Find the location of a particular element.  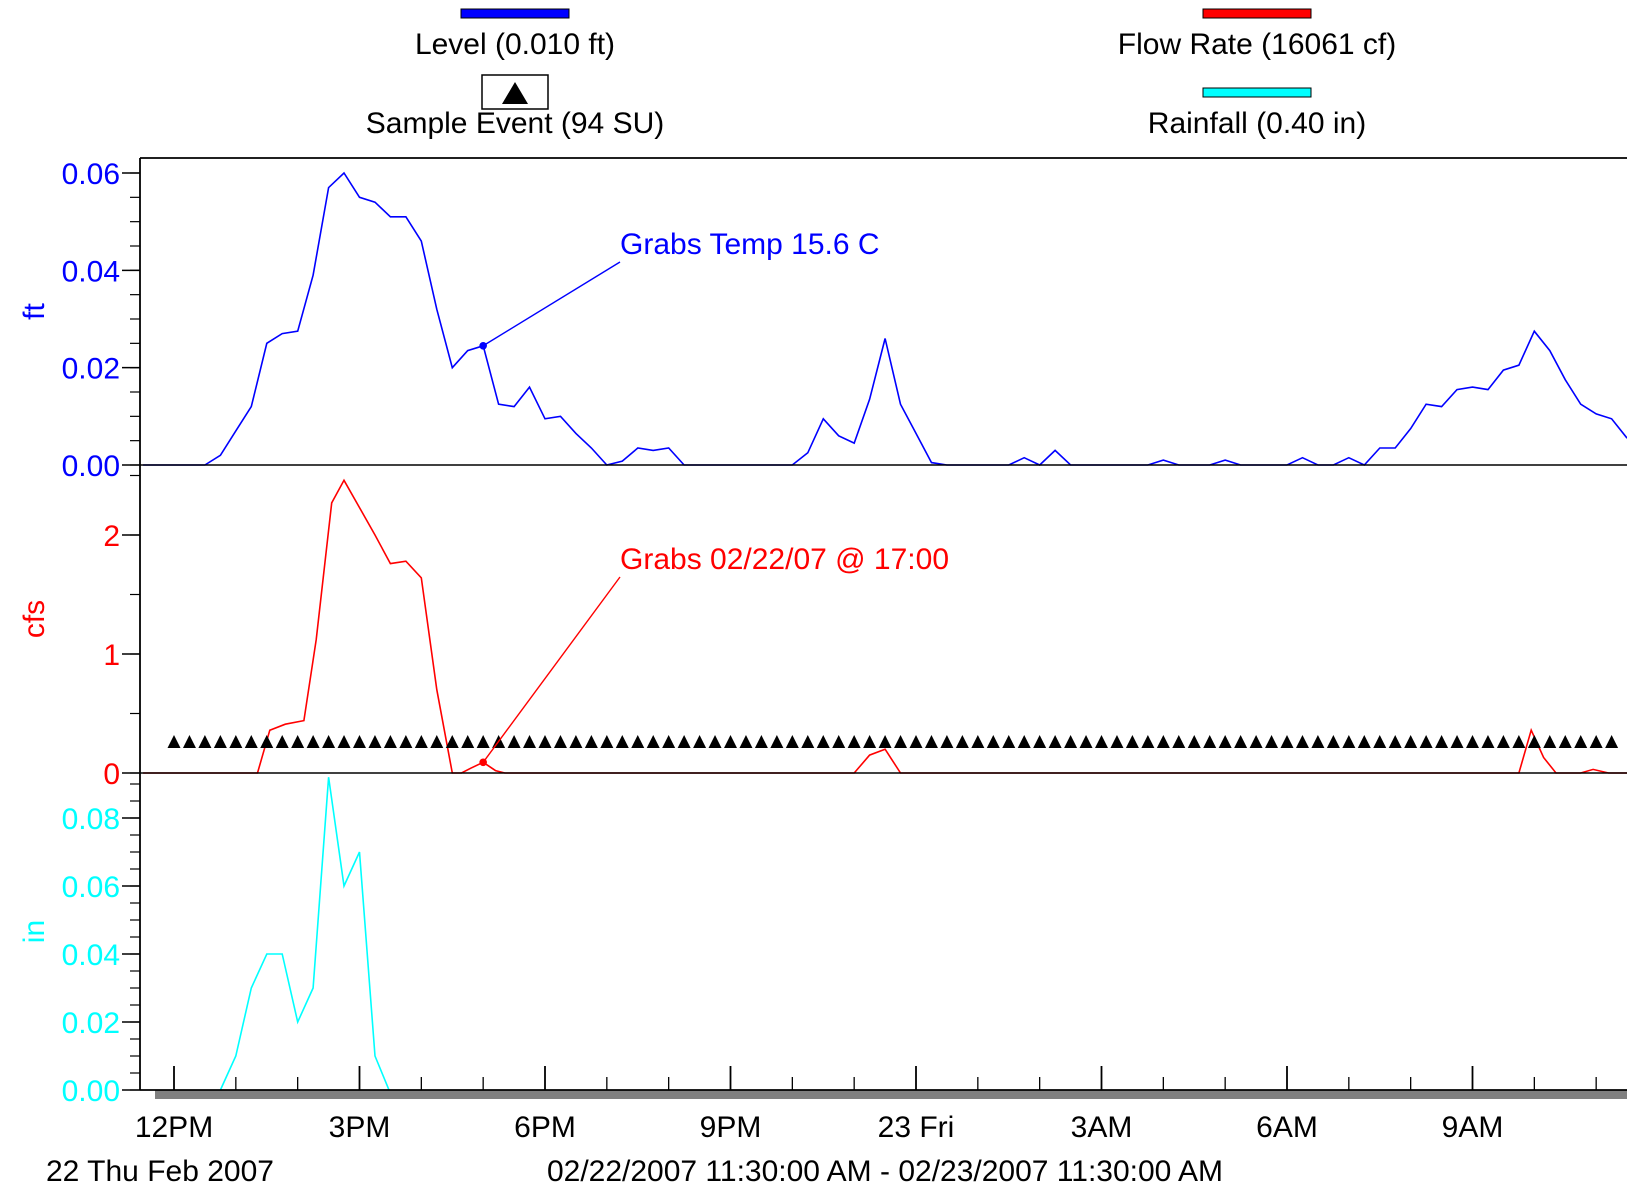

legend-item: Rainfall (0.40 in) is located at coordinates (1257, 113).